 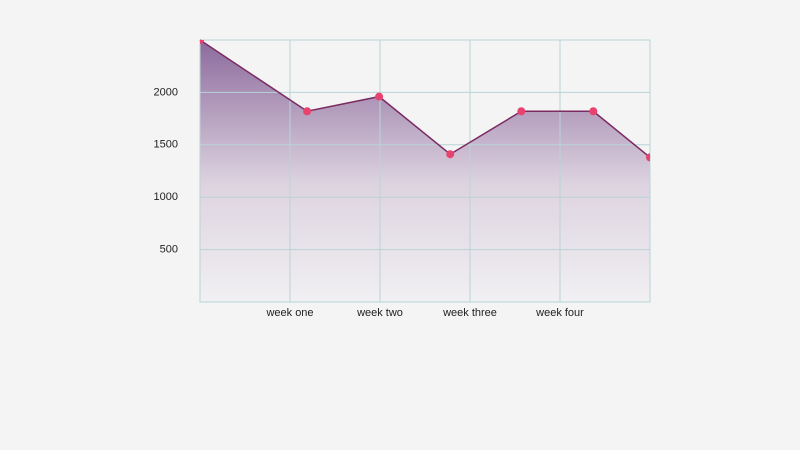 I want to click on y-tick-label: 500, so click(x=169, y=250).